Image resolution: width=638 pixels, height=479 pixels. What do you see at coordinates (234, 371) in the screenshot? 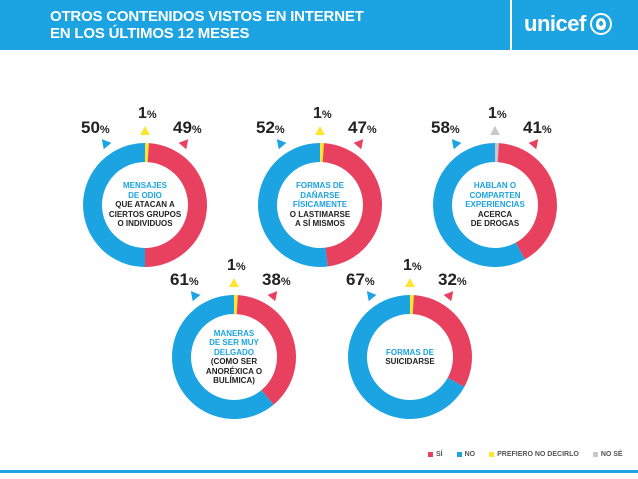
I see `label-dark-line-2: ANORÉXICA O` at bounding box center [234, 371].